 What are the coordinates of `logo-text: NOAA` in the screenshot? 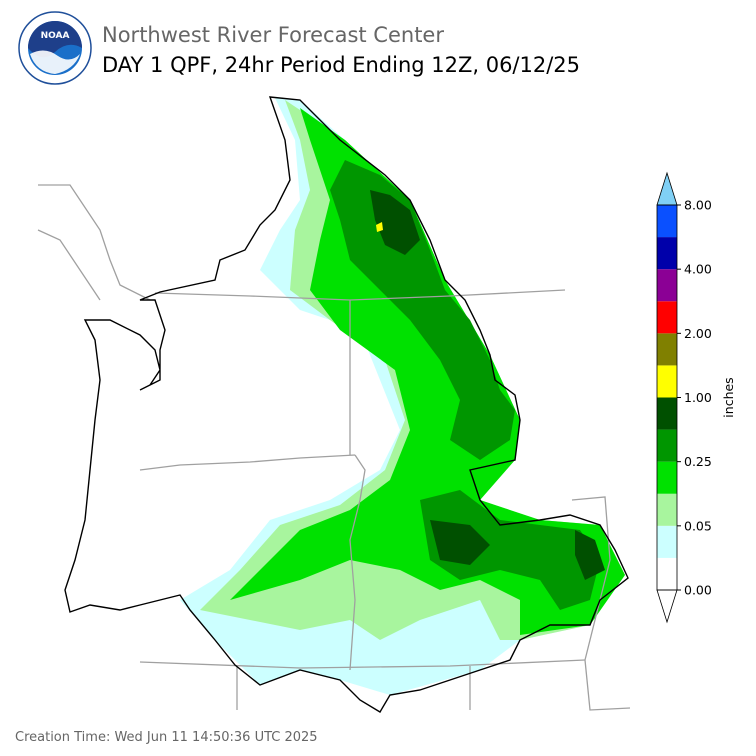 It's located at (55, 36).